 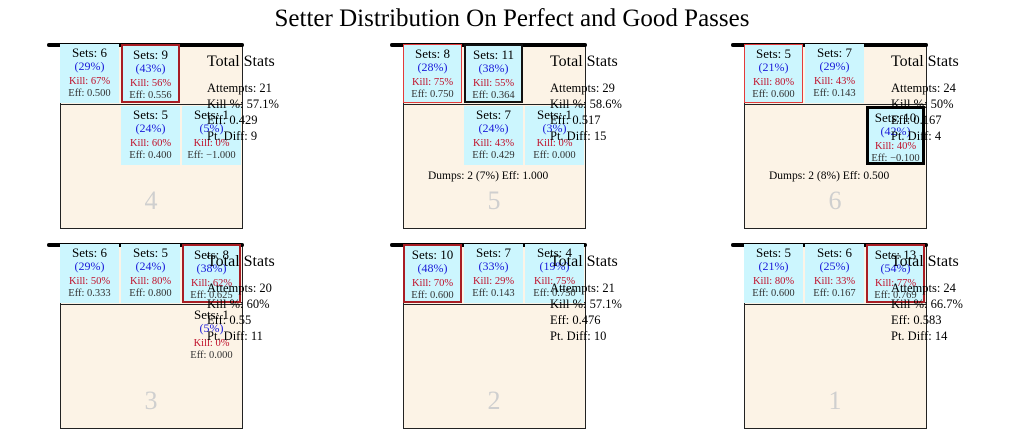 I want to click on sets-percent: (25%), so click(x=834, y=266).